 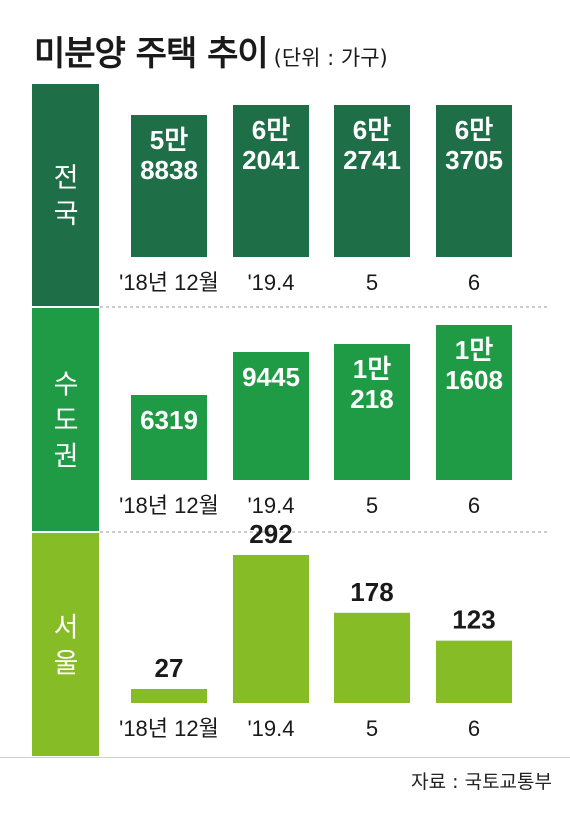 What do you see at coordinates (372, 145) in the screenshot?
I see `data-label: 6만 2741` at bounding box center [372, 145].